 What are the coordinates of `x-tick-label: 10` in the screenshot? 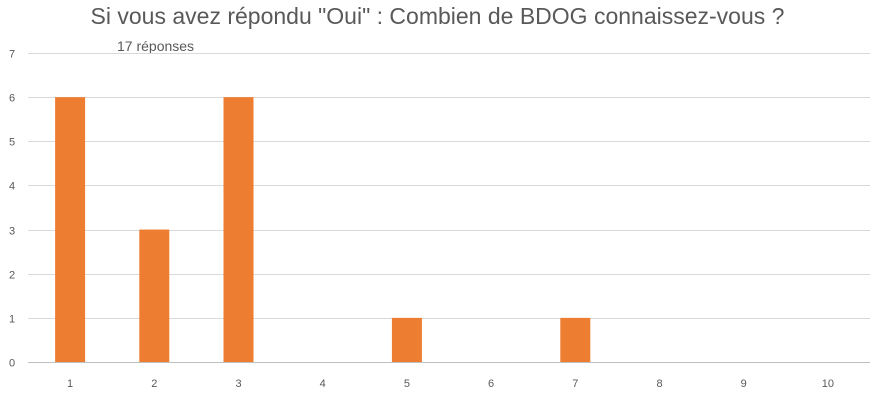 It's located at (828, 384).